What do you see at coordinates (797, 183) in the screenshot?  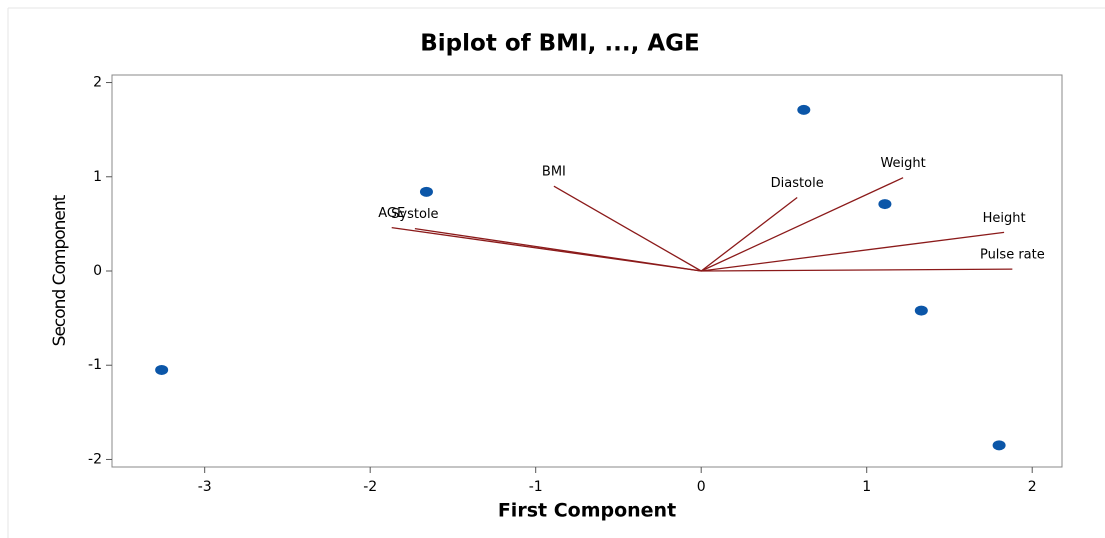 I see `vector-label: Diastole` at bounding box center [797, 183].